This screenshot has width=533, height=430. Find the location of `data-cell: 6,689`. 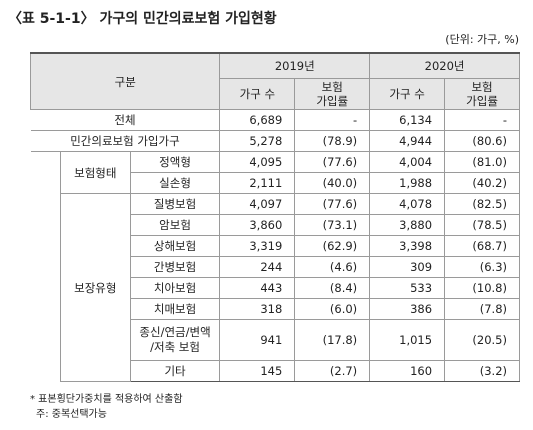

data-cell: 6,689 is located at coordinates (257, 120).